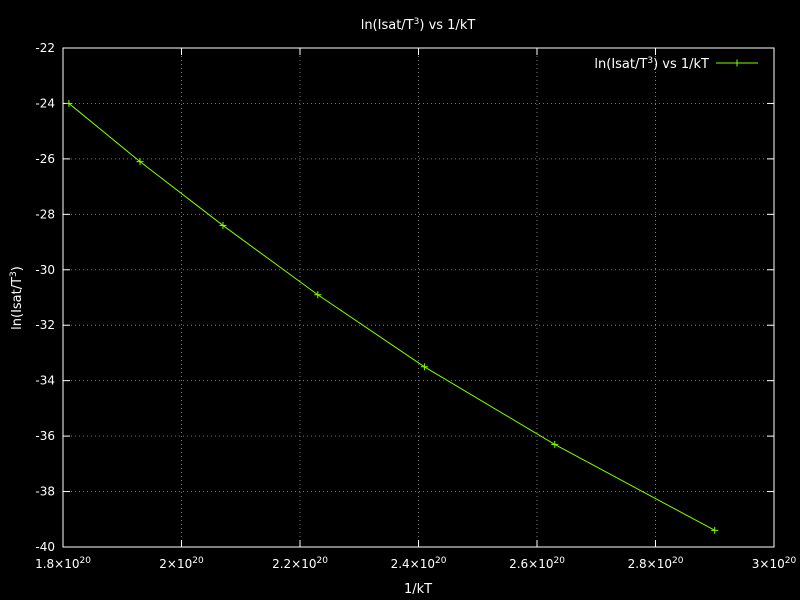  What do you see at coordinates (45, 325) in the screenshot?
I see `y-tick-label: -32` at bounding box center [45, 325].